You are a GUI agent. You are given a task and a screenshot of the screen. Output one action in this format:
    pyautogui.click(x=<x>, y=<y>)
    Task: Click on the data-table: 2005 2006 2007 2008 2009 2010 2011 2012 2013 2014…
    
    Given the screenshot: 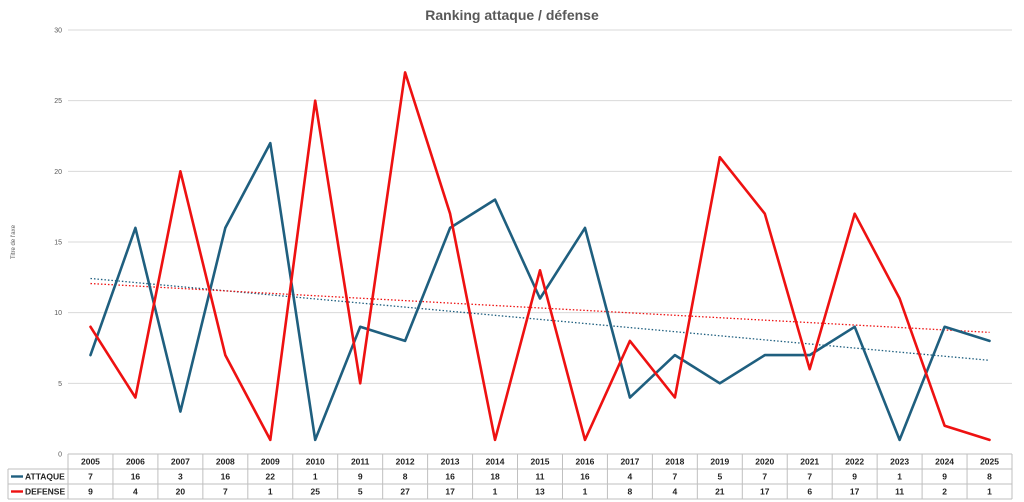 What is the action you would take?
    pyautogui.click(x=510, y=476)
    